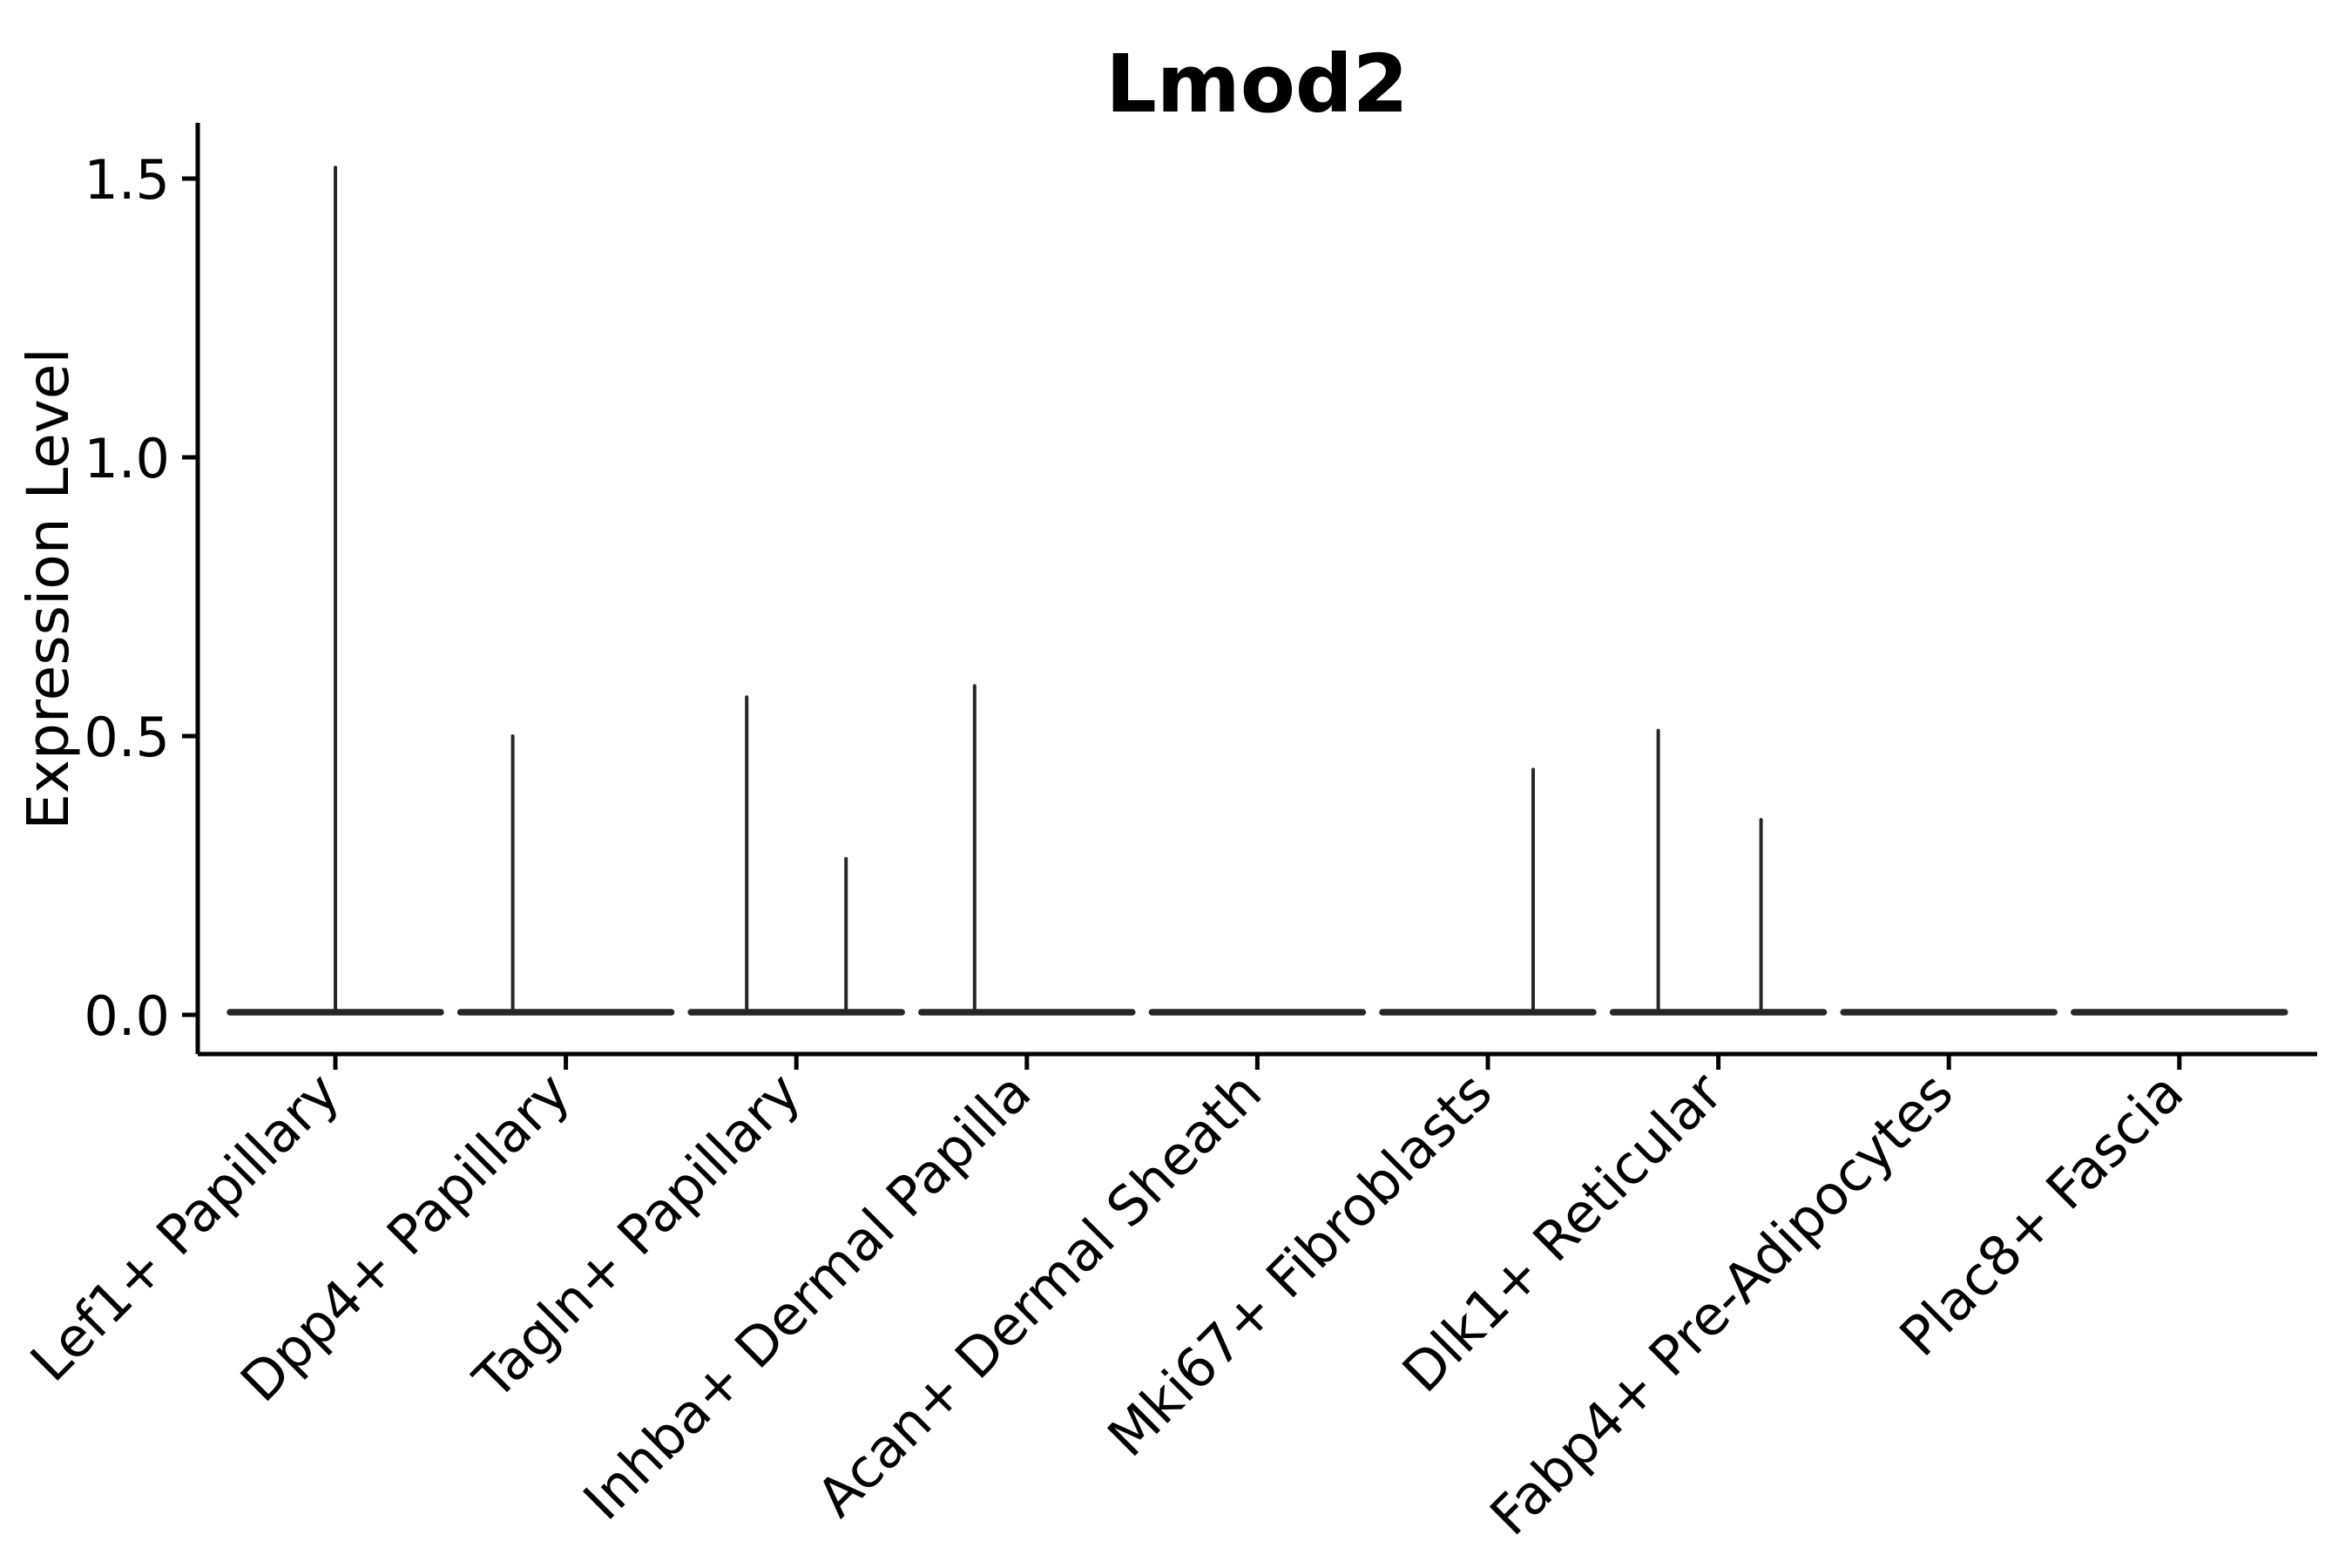 The width and height of the screenshot is (2352, 1568). What do you see at coordinates (127, 459) in the screenshot?
I see `y-tick-label: 1.0` at bounding box center [127, 459].